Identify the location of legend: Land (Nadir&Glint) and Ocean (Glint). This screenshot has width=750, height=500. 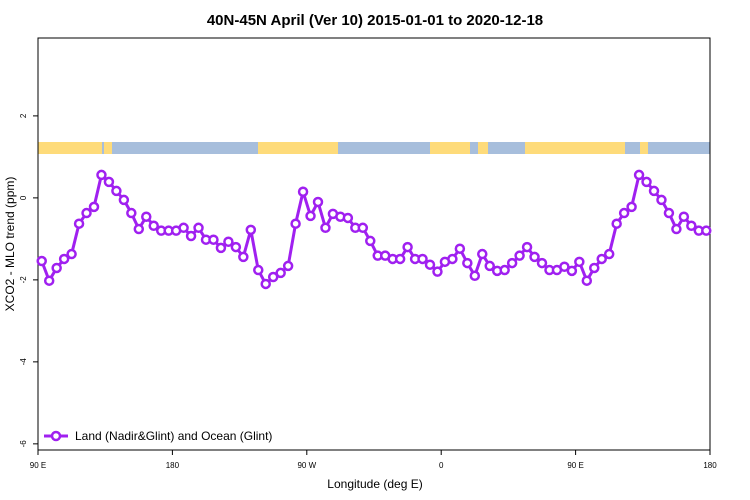
(158, 436).